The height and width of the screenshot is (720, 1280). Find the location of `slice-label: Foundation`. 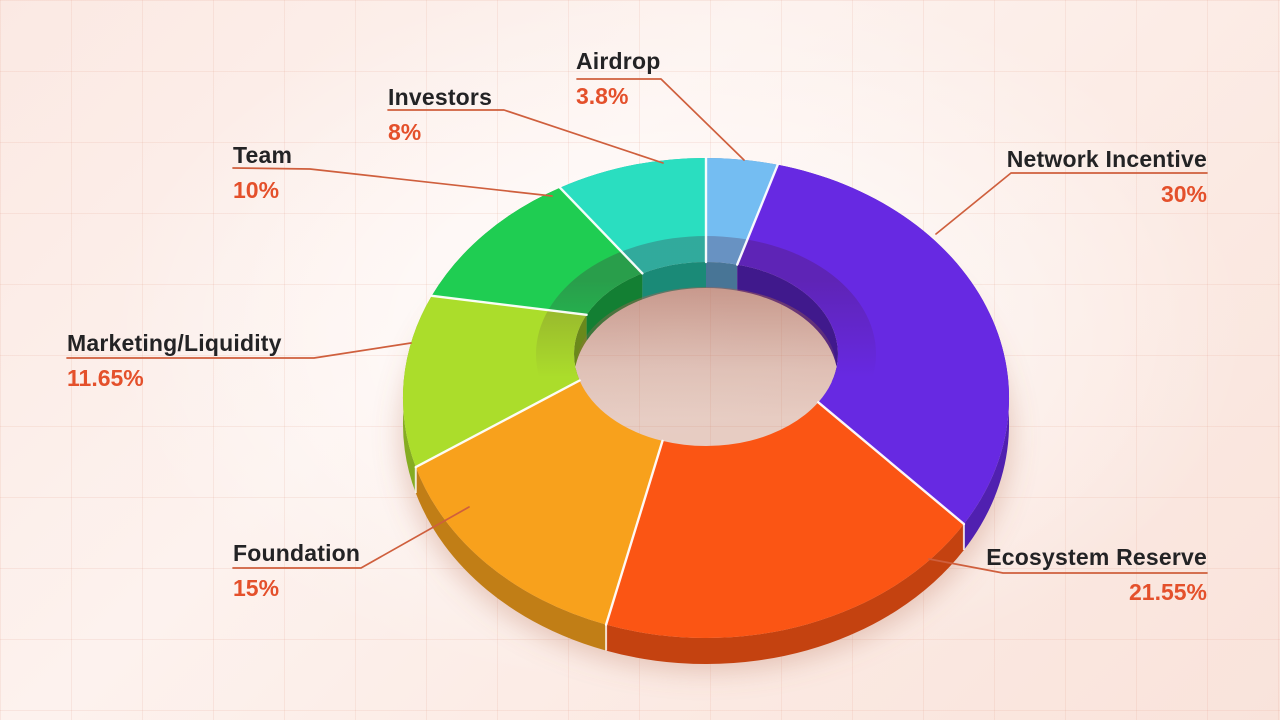

slice-label: Foundation is located at coordinates (297, 553).